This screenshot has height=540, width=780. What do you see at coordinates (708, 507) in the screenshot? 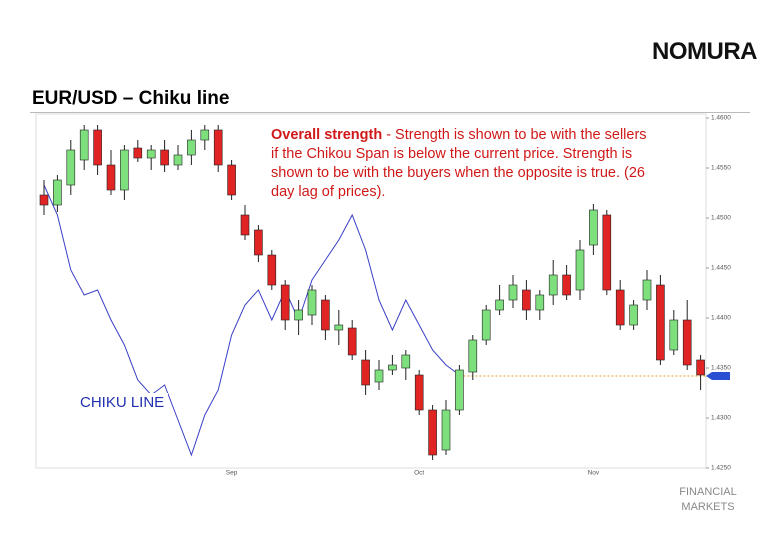
I see `footer-line: MARKETS` at bounding box center [708, 507].